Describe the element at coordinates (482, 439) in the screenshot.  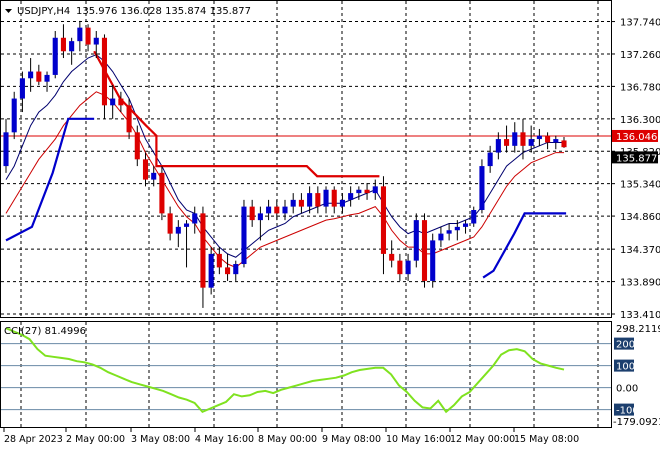
I see `time-tick-label: 12 May 00:00` at that location.